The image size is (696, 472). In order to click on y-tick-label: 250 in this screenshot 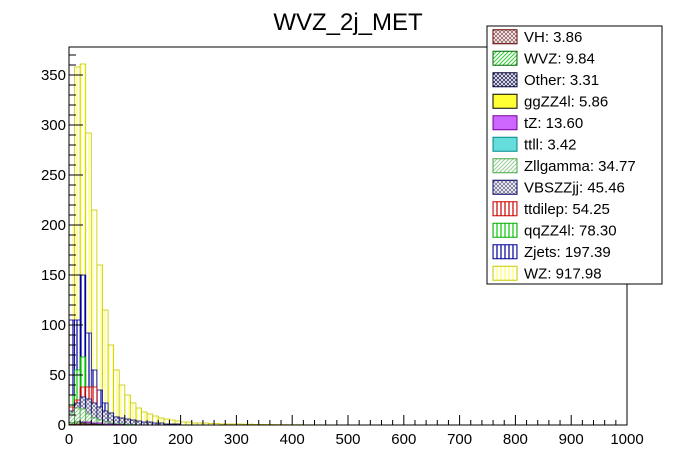, I will do `click(53, 175)`.